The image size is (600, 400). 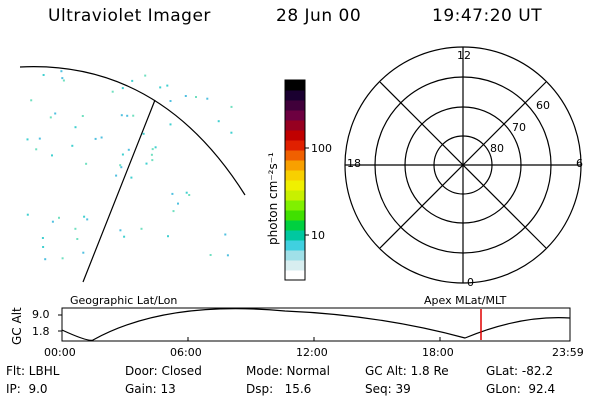 I want to click on dsp-info: Dsp: 15.6, so click(x=279, y=389).